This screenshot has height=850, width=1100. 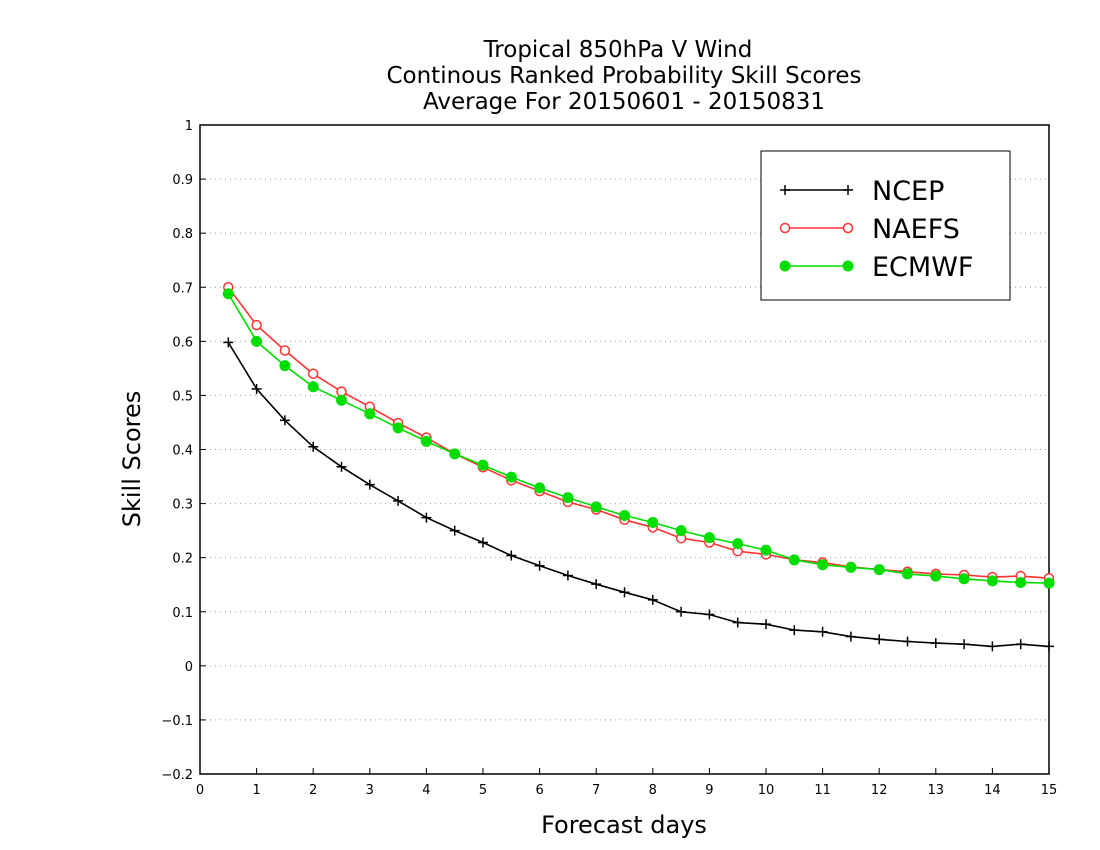 I want to click on y-tick-label: 0.5, so click(x=182, y=396).